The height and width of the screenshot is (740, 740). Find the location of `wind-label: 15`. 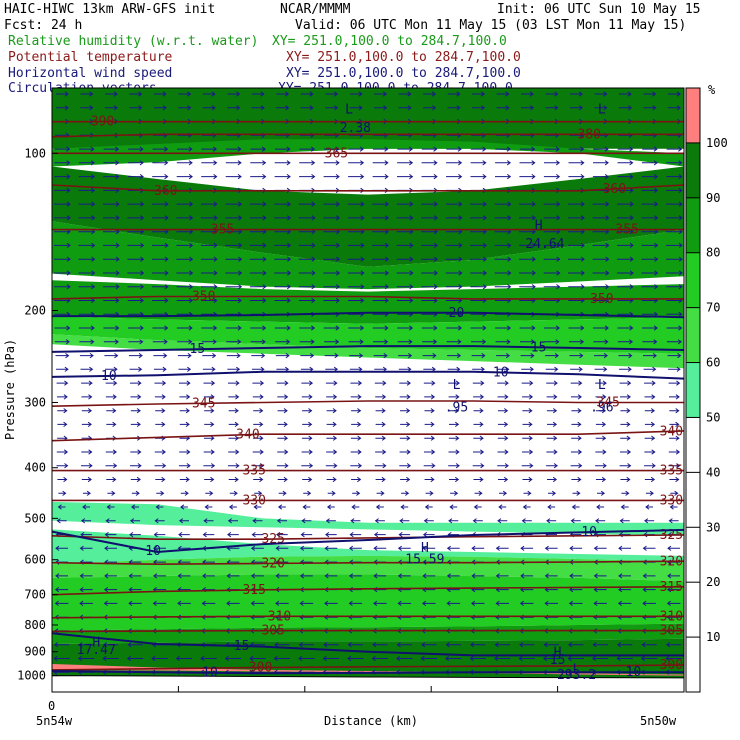

wind-label: 15 is located at coordinates (539, 347).